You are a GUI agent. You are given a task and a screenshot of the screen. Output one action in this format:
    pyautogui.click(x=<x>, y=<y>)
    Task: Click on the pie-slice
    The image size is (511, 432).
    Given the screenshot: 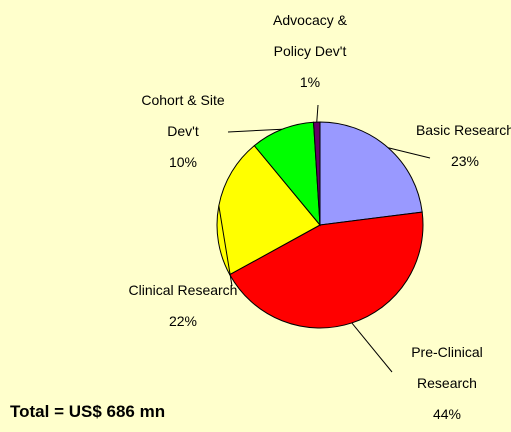 What is the action you would take?
    pyautogui.click(x=371, y=173)
    